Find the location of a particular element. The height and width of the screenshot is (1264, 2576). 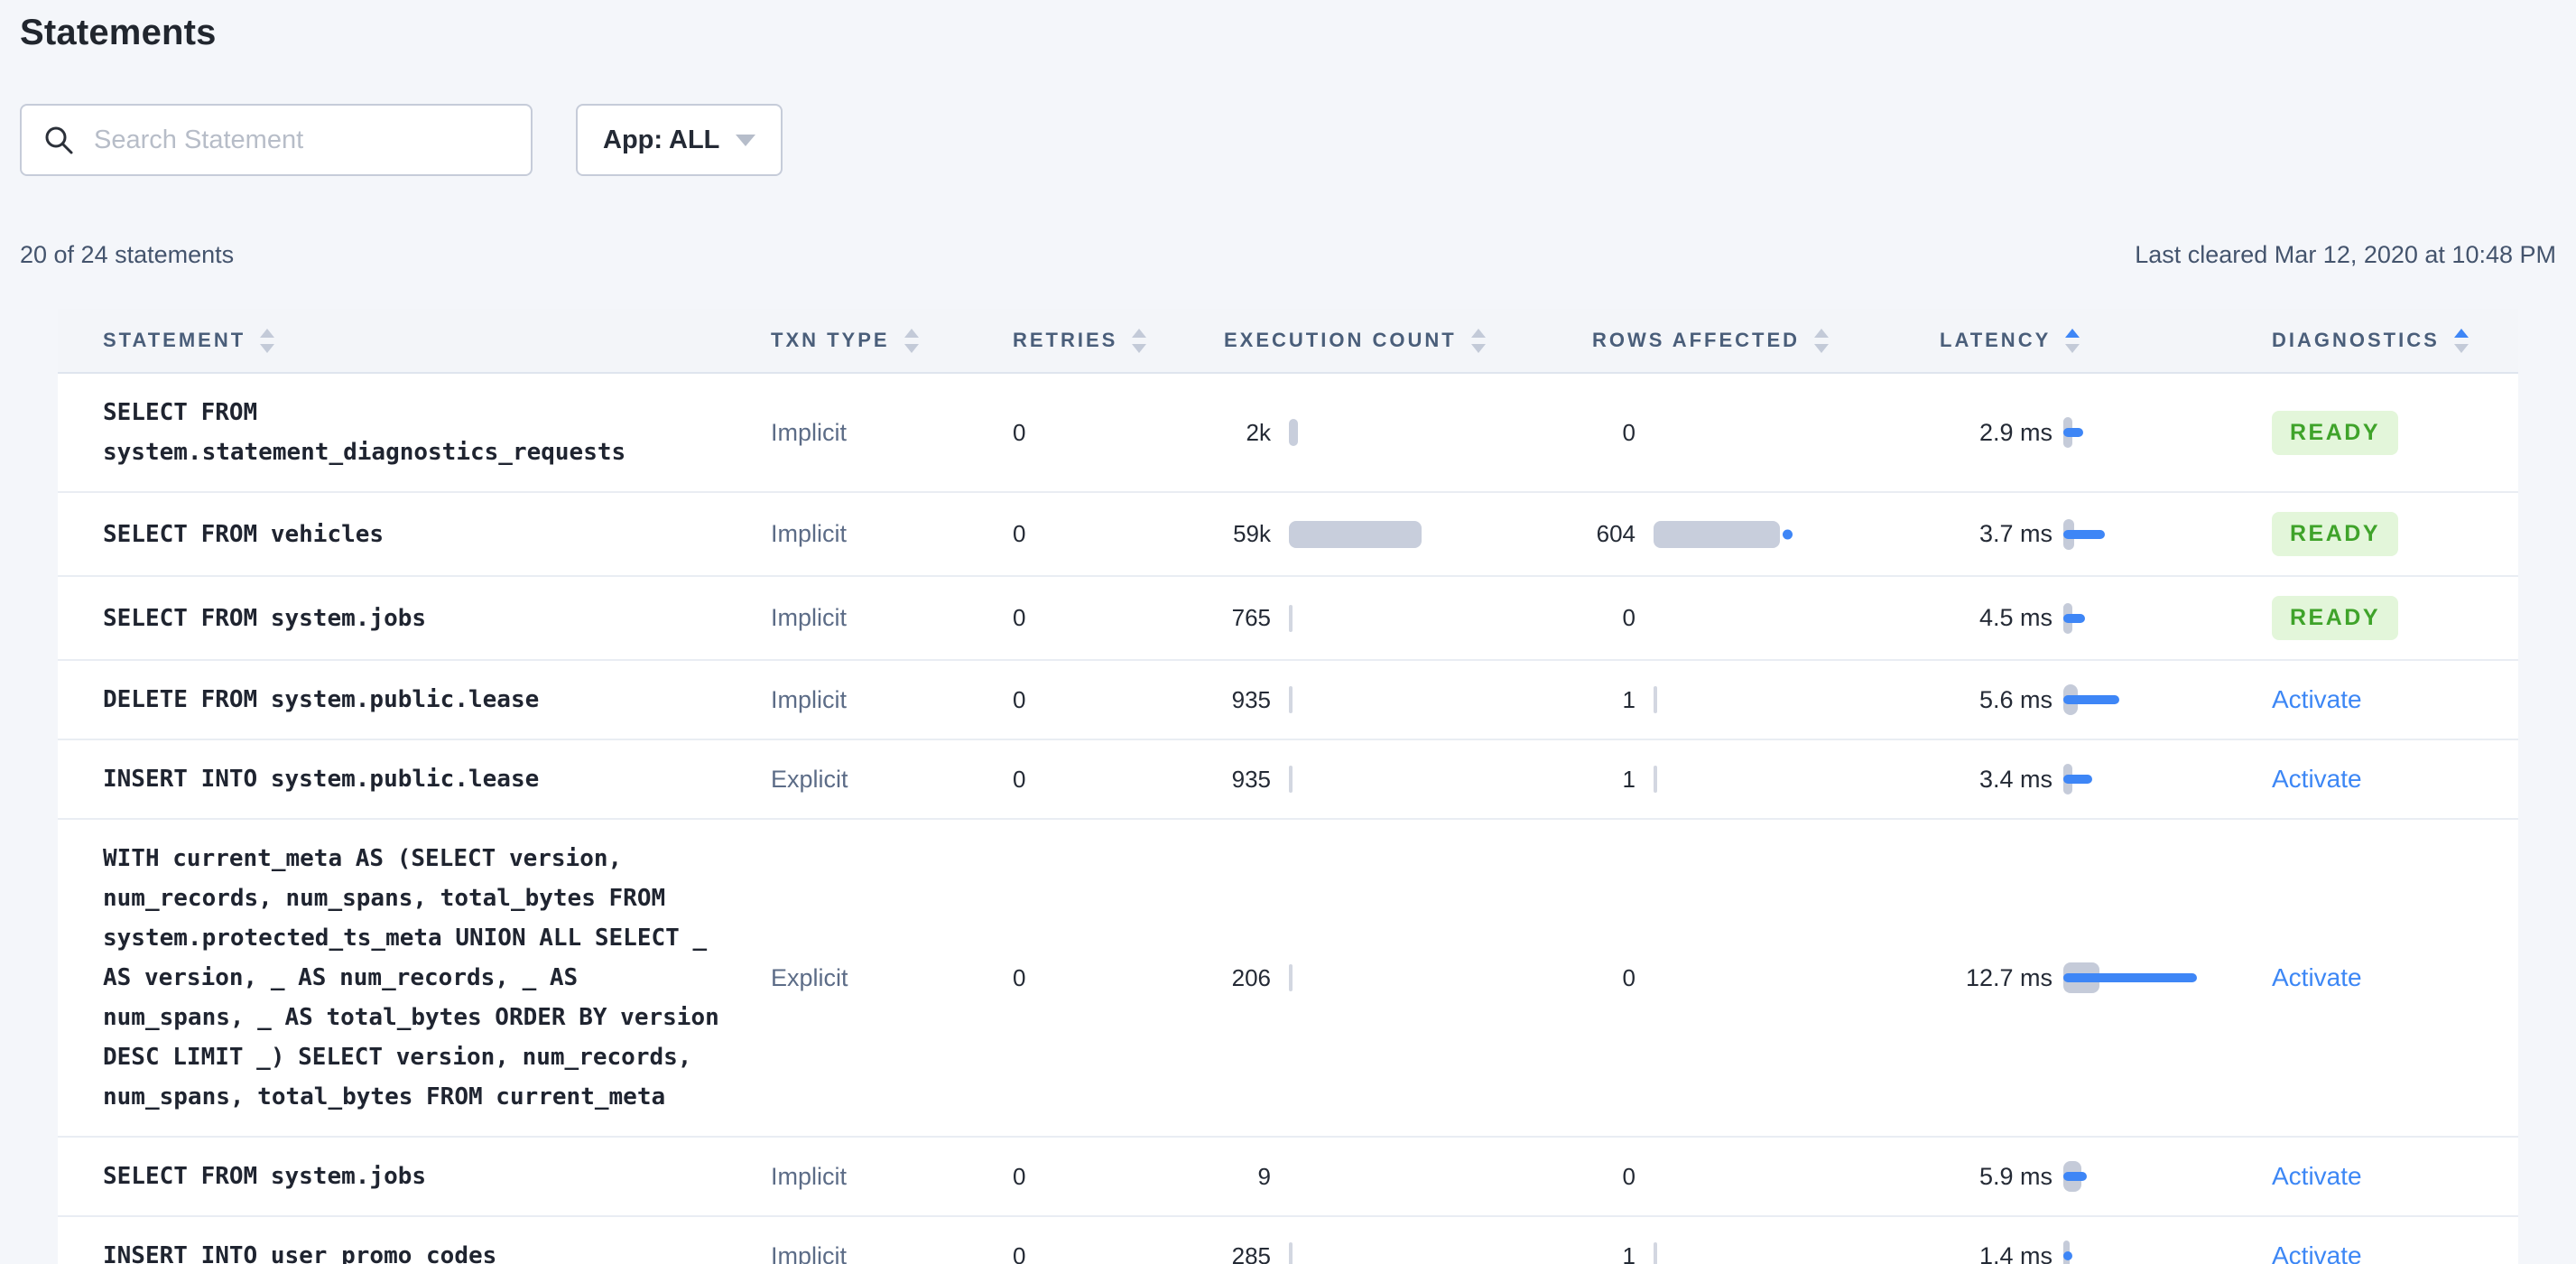

rows-affected-cell: 604 is located at coordinates (1766, 534).